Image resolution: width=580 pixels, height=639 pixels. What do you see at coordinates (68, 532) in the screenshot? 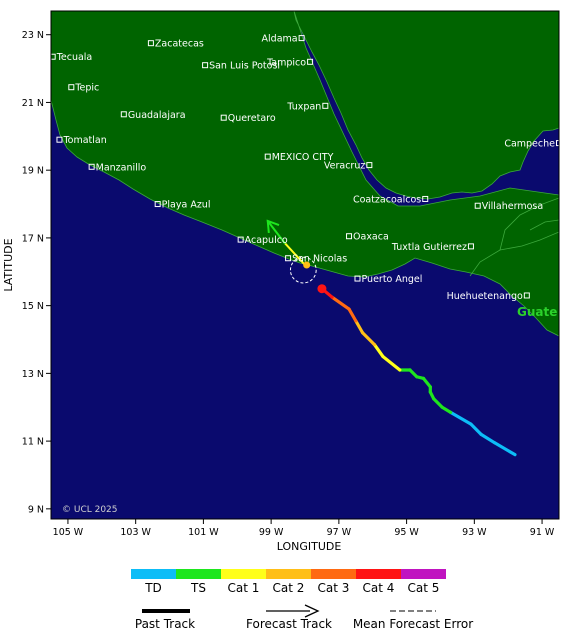
I see `x-tick-label: 105 W` at bounding box center [68, 532].